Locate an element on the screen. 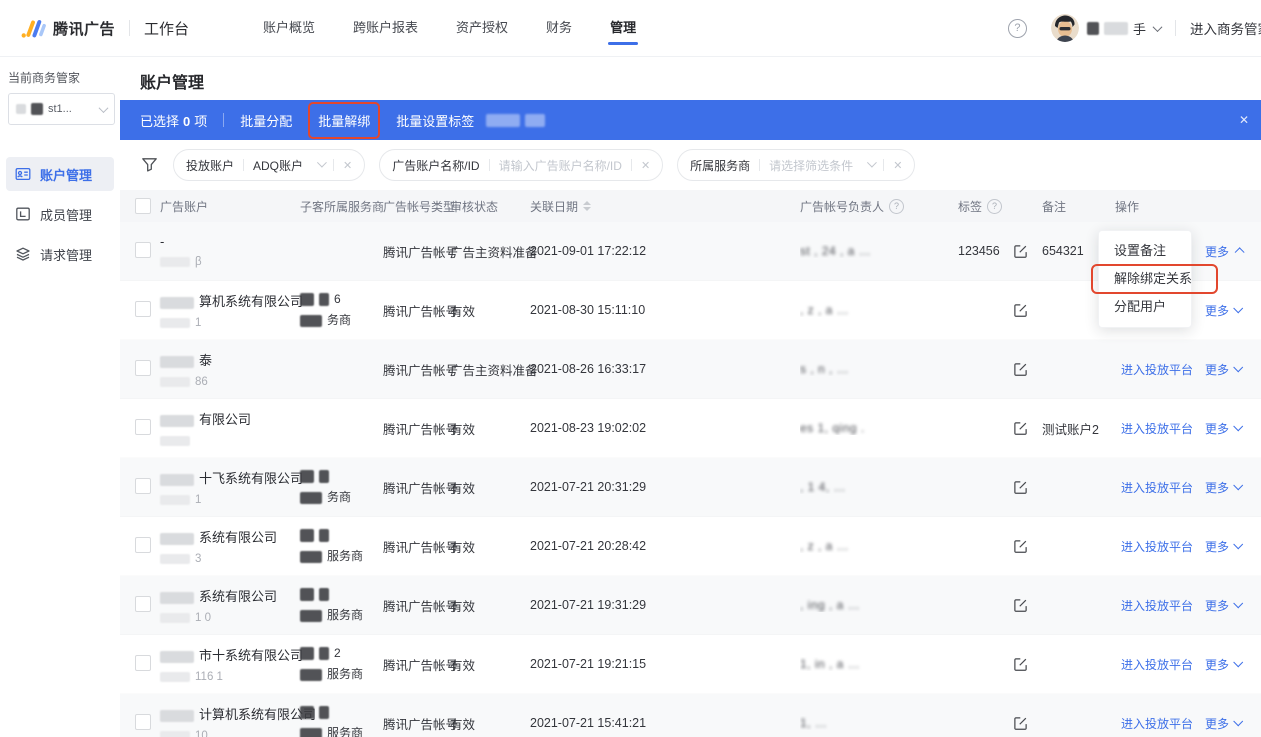 The width and height of the screenshot is (1261, 737). account-name: 泰 is located at coordinates (206, 360).